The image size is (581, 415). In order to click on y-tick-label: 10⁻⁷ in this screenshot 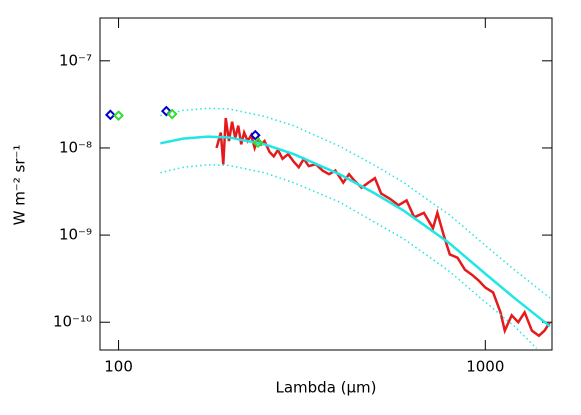, I will do `click(75, 60)`.